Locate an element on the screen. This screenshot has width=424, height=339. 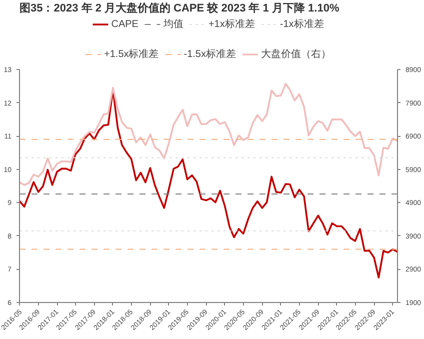
legend-label: 大盘价值（右） is located at coordinates (295, 54).